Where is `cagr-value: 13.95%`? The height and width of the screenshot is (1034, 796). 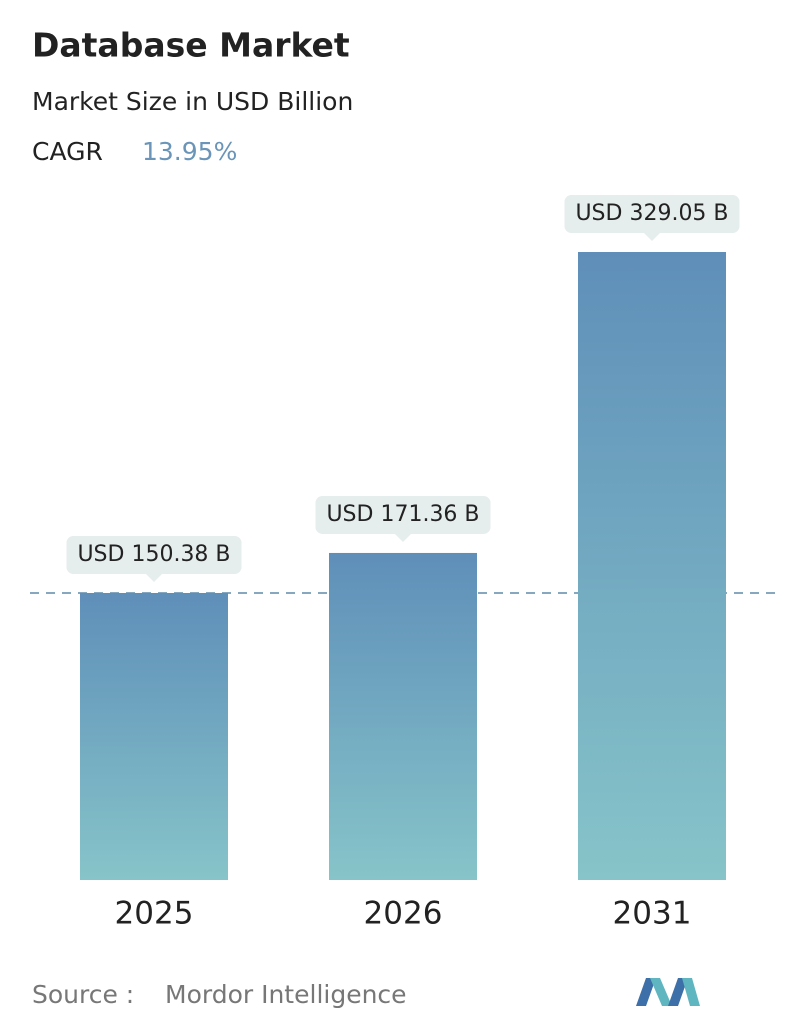 cagr-value: 13.95% is located at coordinates (189, 151).